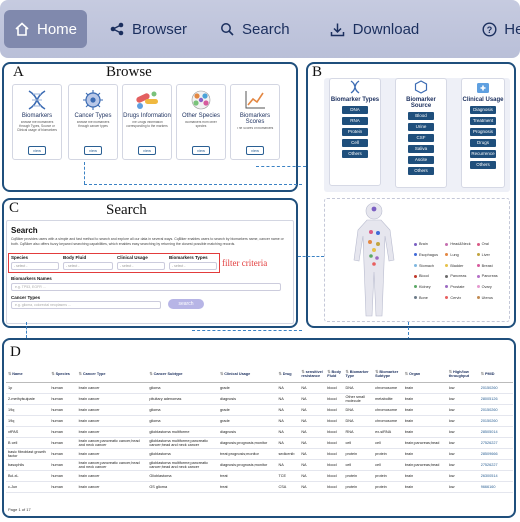 Image resolution: width=520 pixels, height=522 pixels. What do you see at coordinates (495, 432) in the screenshot?
I see `pmid-link: 28505014` at bounding box center [495, 432].